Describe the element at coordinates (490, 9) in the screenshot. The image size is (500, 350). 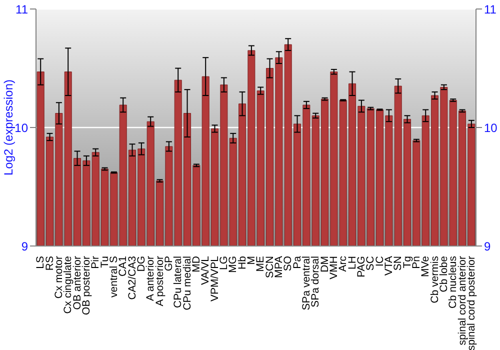
I see `y2-tick-label: 11` at that location.